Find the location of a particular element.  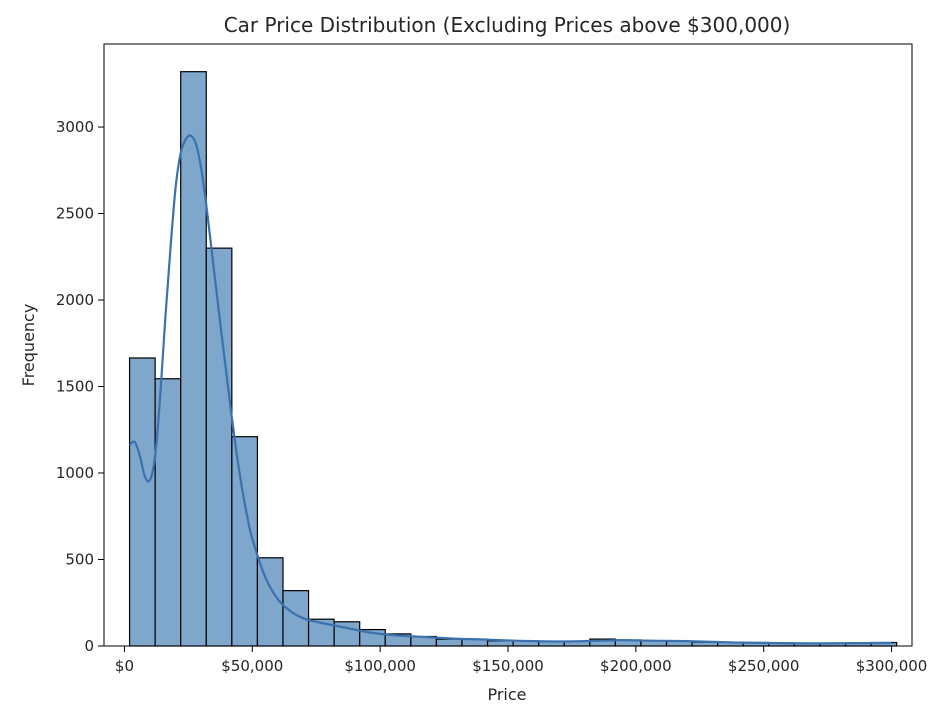

x-tick-label: $250,000 is located at coordinates (764, 666).